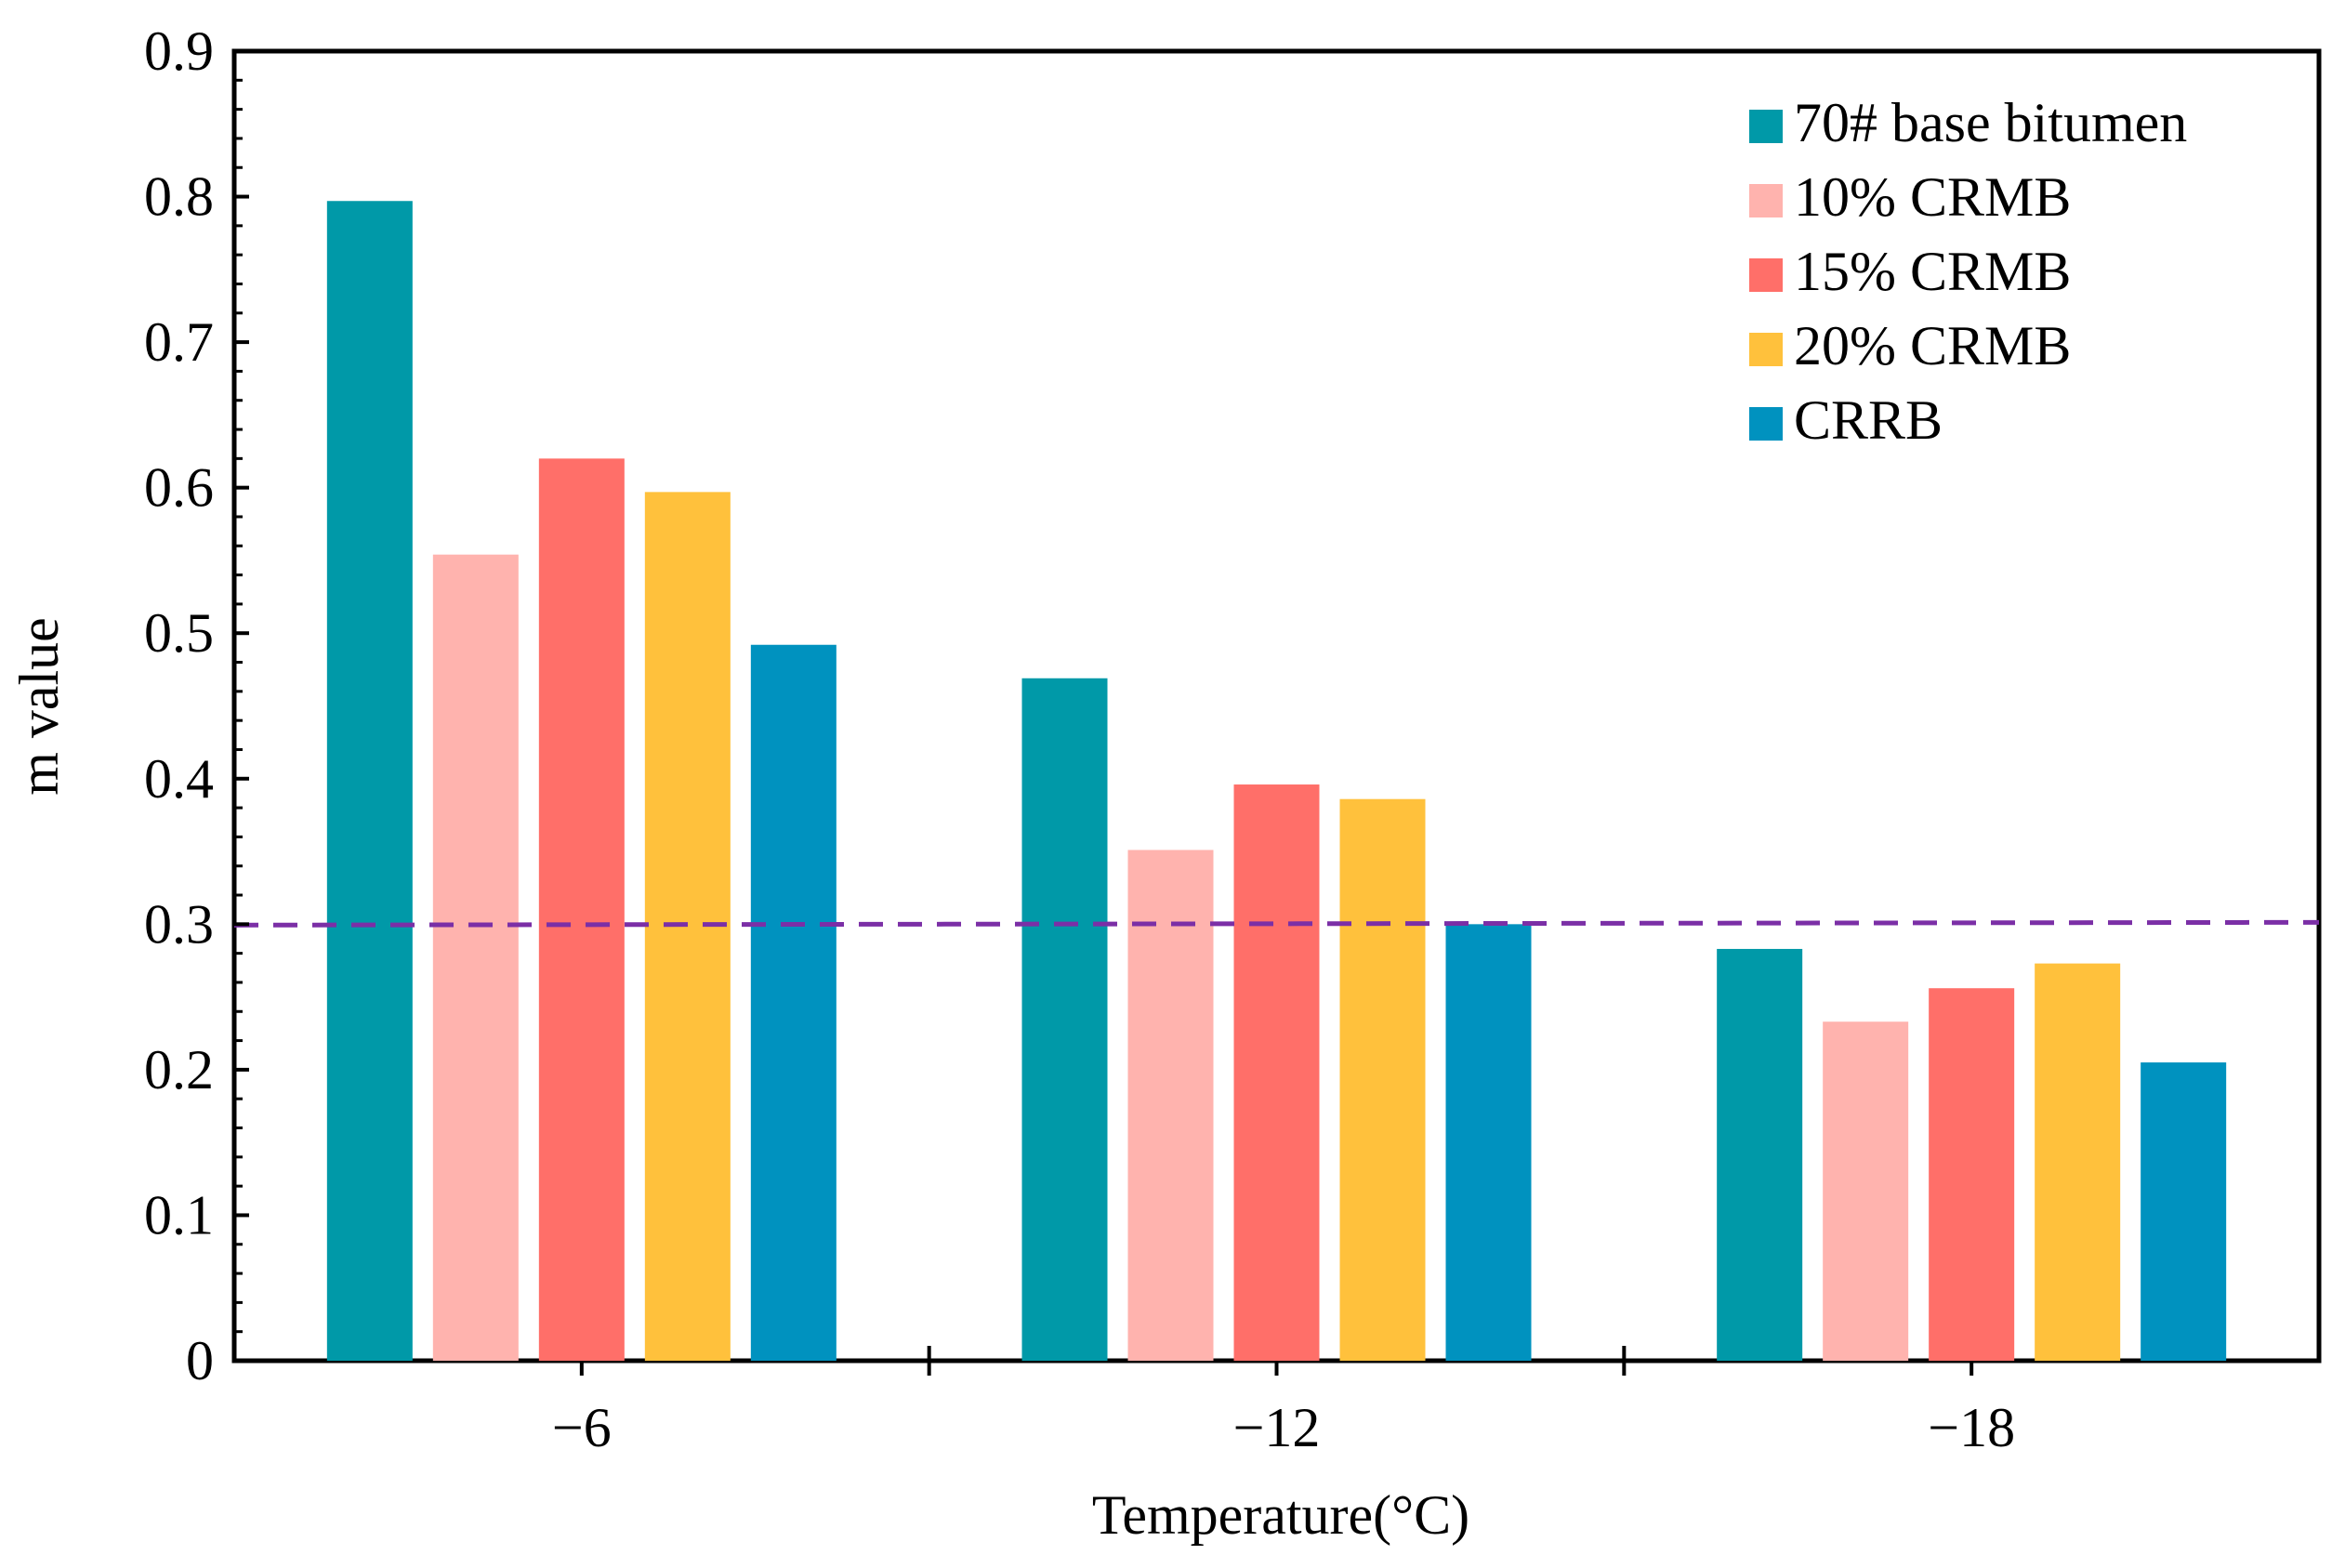 The image size is (2345, 1568). What do you see at coordinates (179, 342) in the screenshot?
I see `y-tick-label: 0.7` at bounding box center [179, 342].